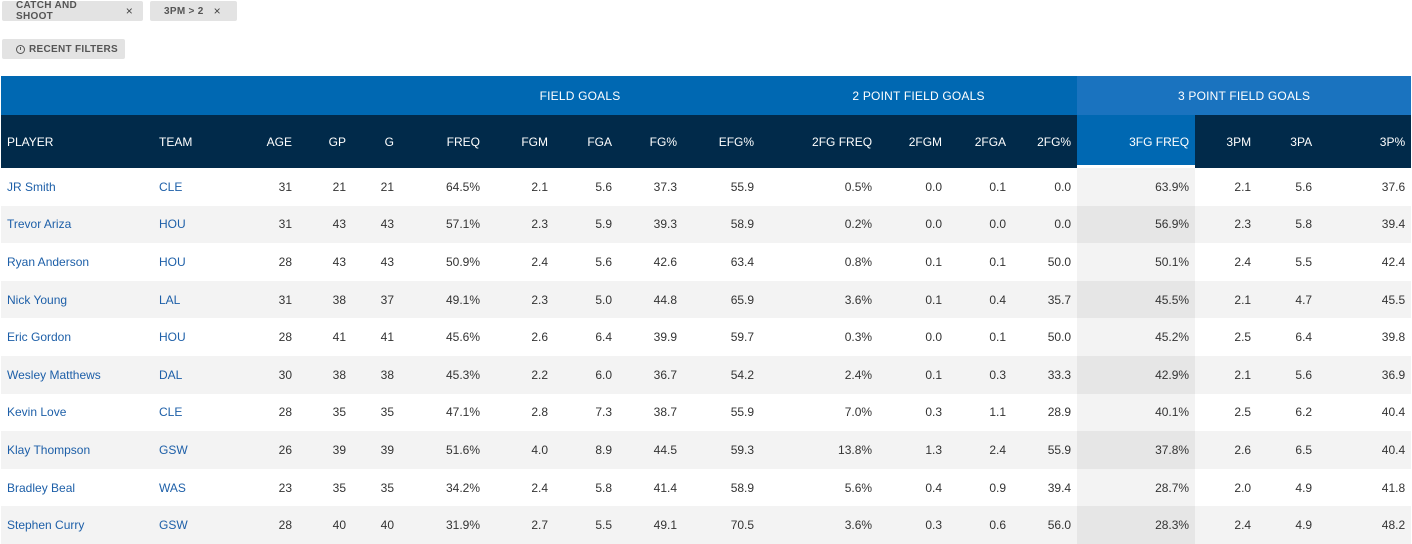 This screenshot has width=1412, height=544. What do you see at coordinates (376, 374) in the screenshot?
I see `cell-g: 38` at bounding box center [376, 374].